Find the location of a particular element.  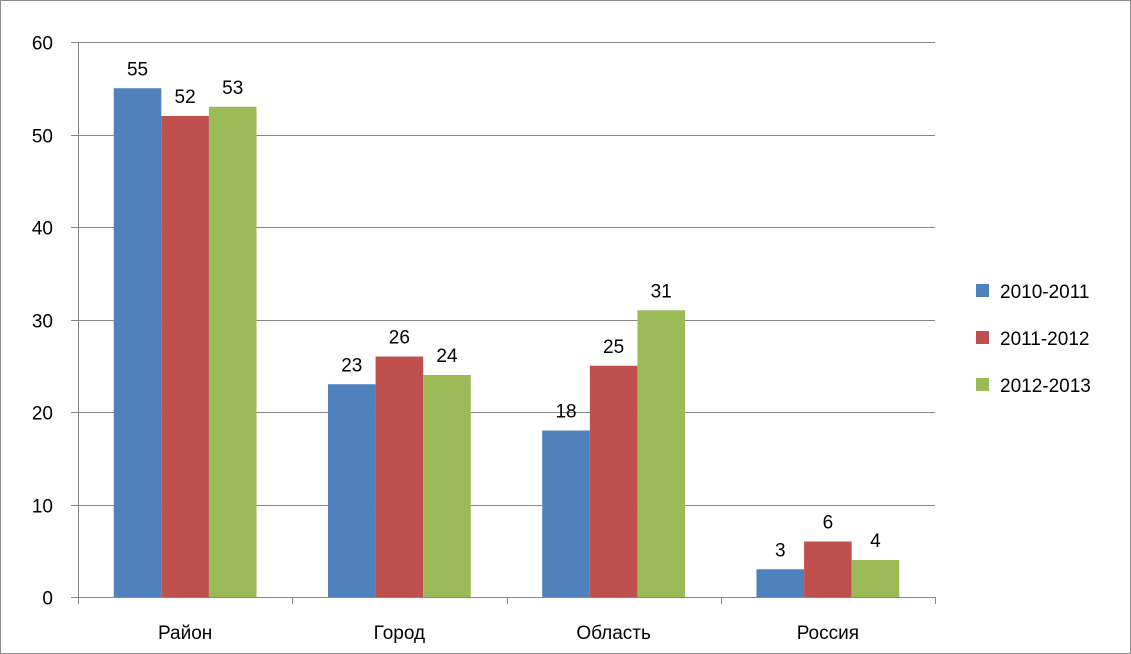

data-label: 24 is located at coordinates (447, 356).